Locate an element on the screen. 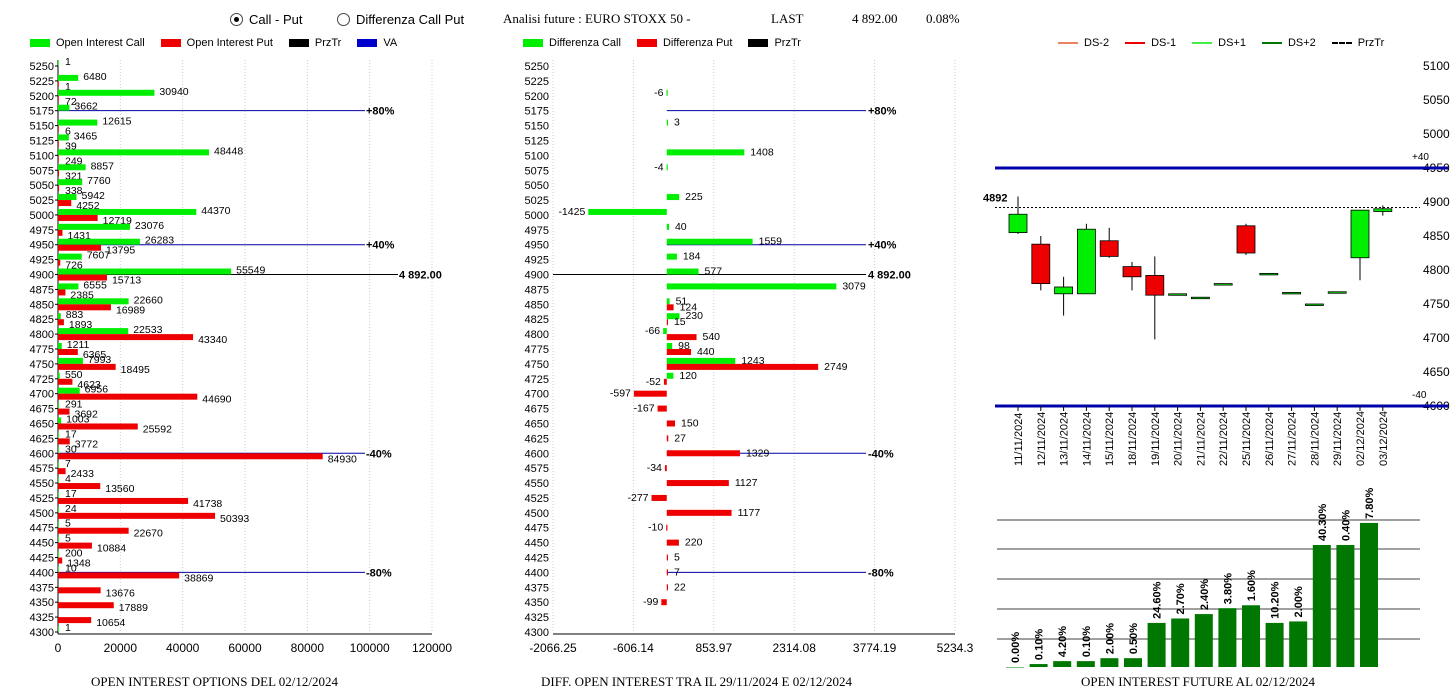 This screenshot has width=1455, height=696. put-value-label: 84930 is located at coordinates (342, 459).